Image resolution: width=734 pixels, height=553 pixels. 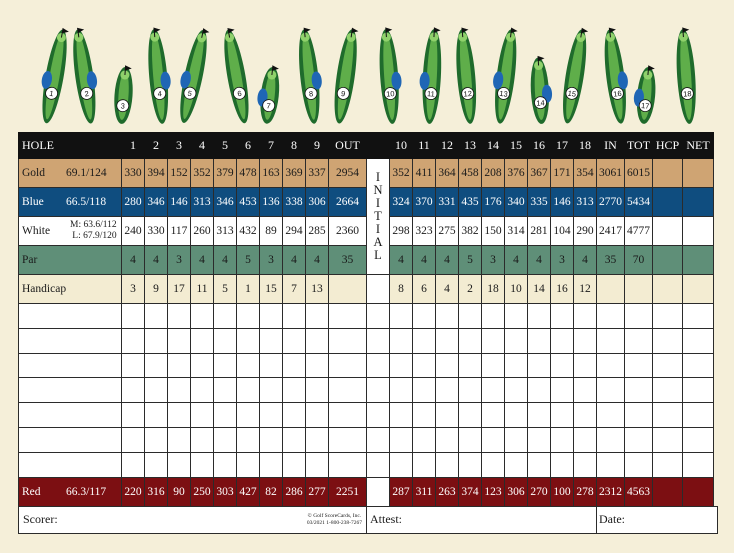 I want to click on attest-cell: Attest:, so click(x=481, y=519).